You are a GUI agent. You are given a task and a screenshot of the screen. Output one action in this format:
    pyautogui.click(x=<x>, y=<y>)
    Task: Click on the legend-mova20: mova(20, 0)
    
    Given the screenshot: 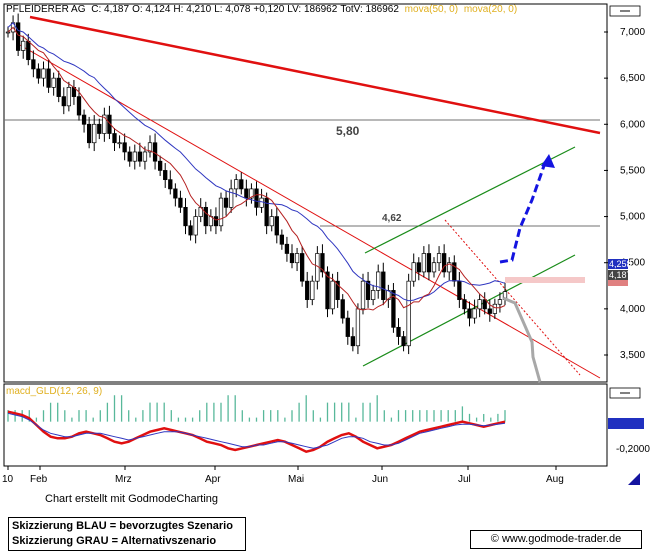 What is the action you would take?
    pyautogui.click(x=490, y=9)
    